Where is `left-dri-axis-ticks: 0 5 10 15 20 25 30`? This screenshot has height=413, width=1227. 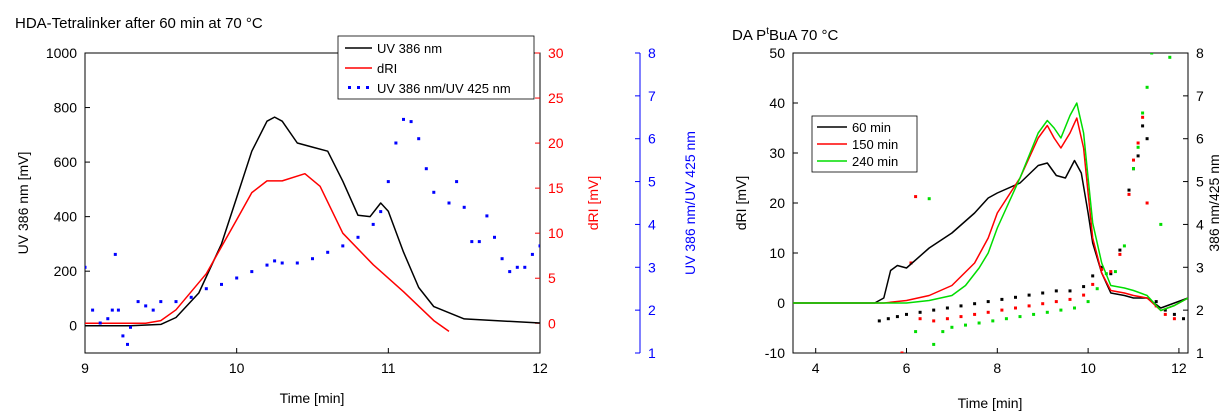 left-dri-axis-ticks: 0 5 10 15 20 25 30 is located at coordinates (549, 188).